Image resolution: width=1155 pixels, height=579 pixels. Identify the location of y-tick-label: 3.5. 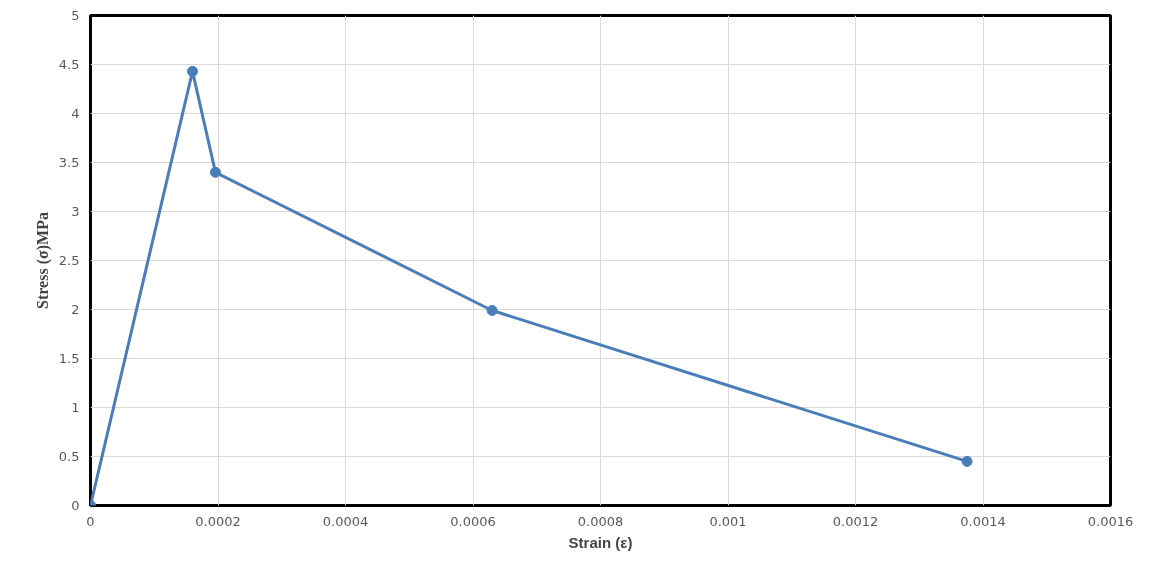
(69, 162).